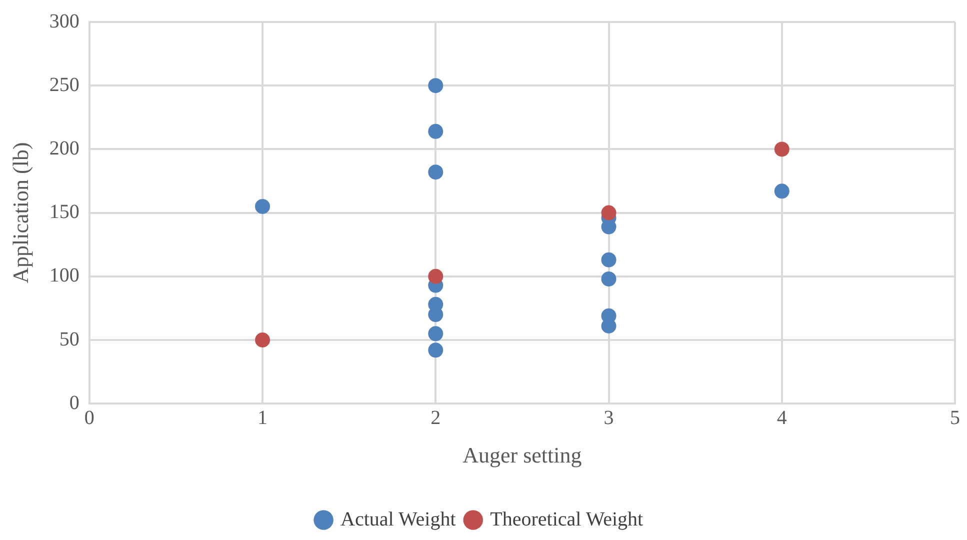  What do you see at coordinates (64, 21) in the screenshot?
I see `y-tick-label: 300` at bounding box center [64, 21].